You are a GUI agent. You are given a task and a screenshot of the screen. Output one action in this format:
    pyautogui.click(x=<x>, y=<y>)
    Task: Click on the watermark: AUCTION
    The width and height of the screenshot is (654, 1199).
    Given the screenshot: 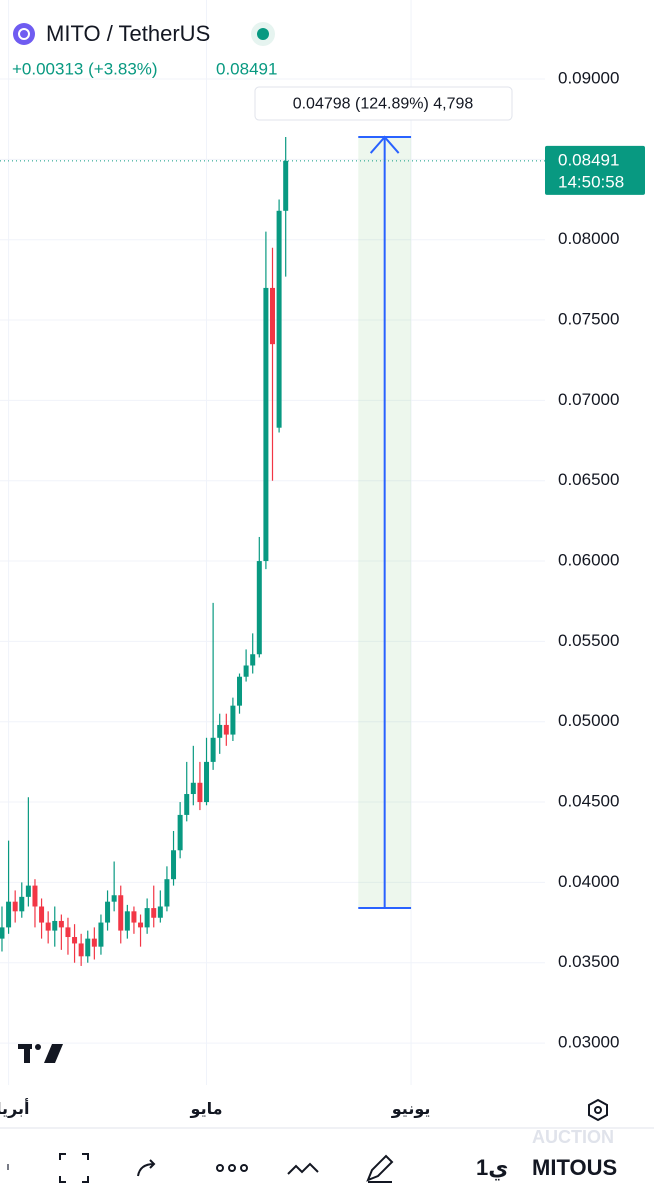 What is the action you would take?
    pyautogui.click(x=573, y=1137)
    